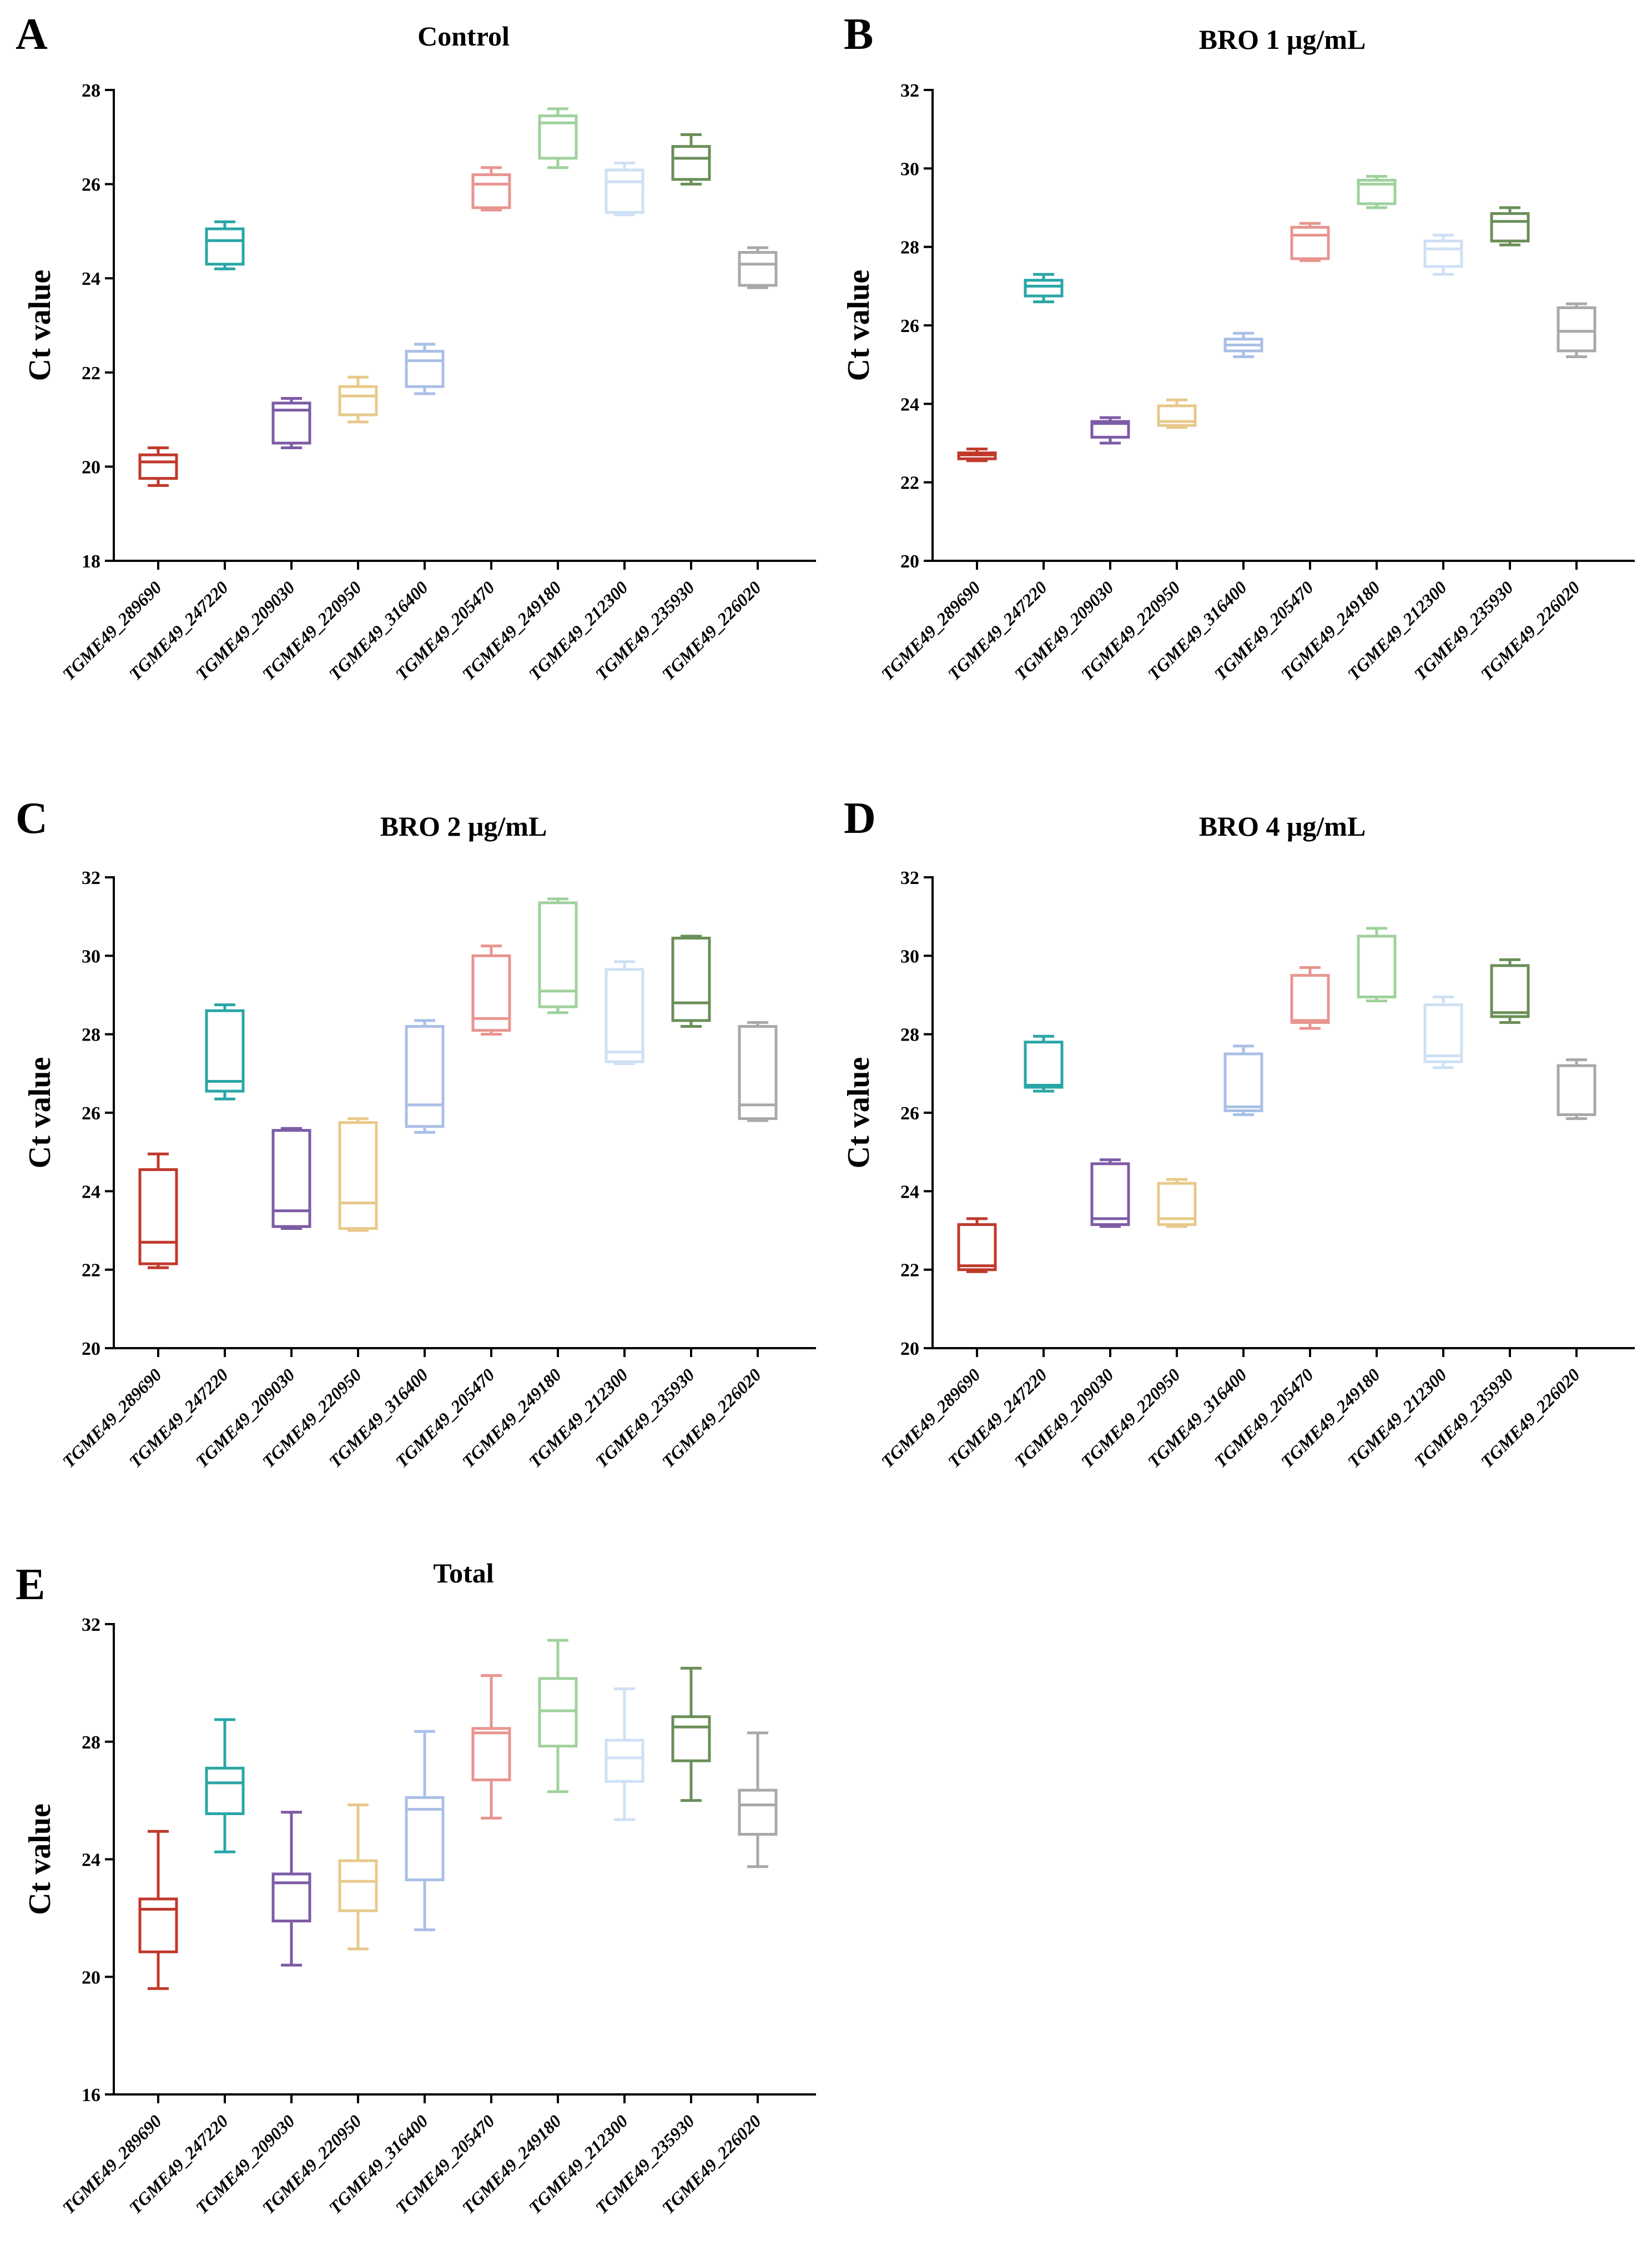 The image size is (1652, 2261). Describe the element at coordinates (32, 818) in the screenshot. I see `panel-letter: C` at that location.